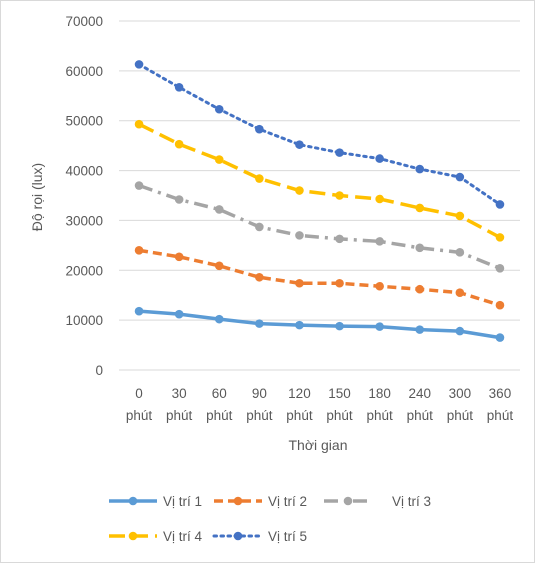  What do you see at coordinates (182, 501) in the screenshot?
I see `legend-label: Vị trí 1` at bounding box center [182, 501].